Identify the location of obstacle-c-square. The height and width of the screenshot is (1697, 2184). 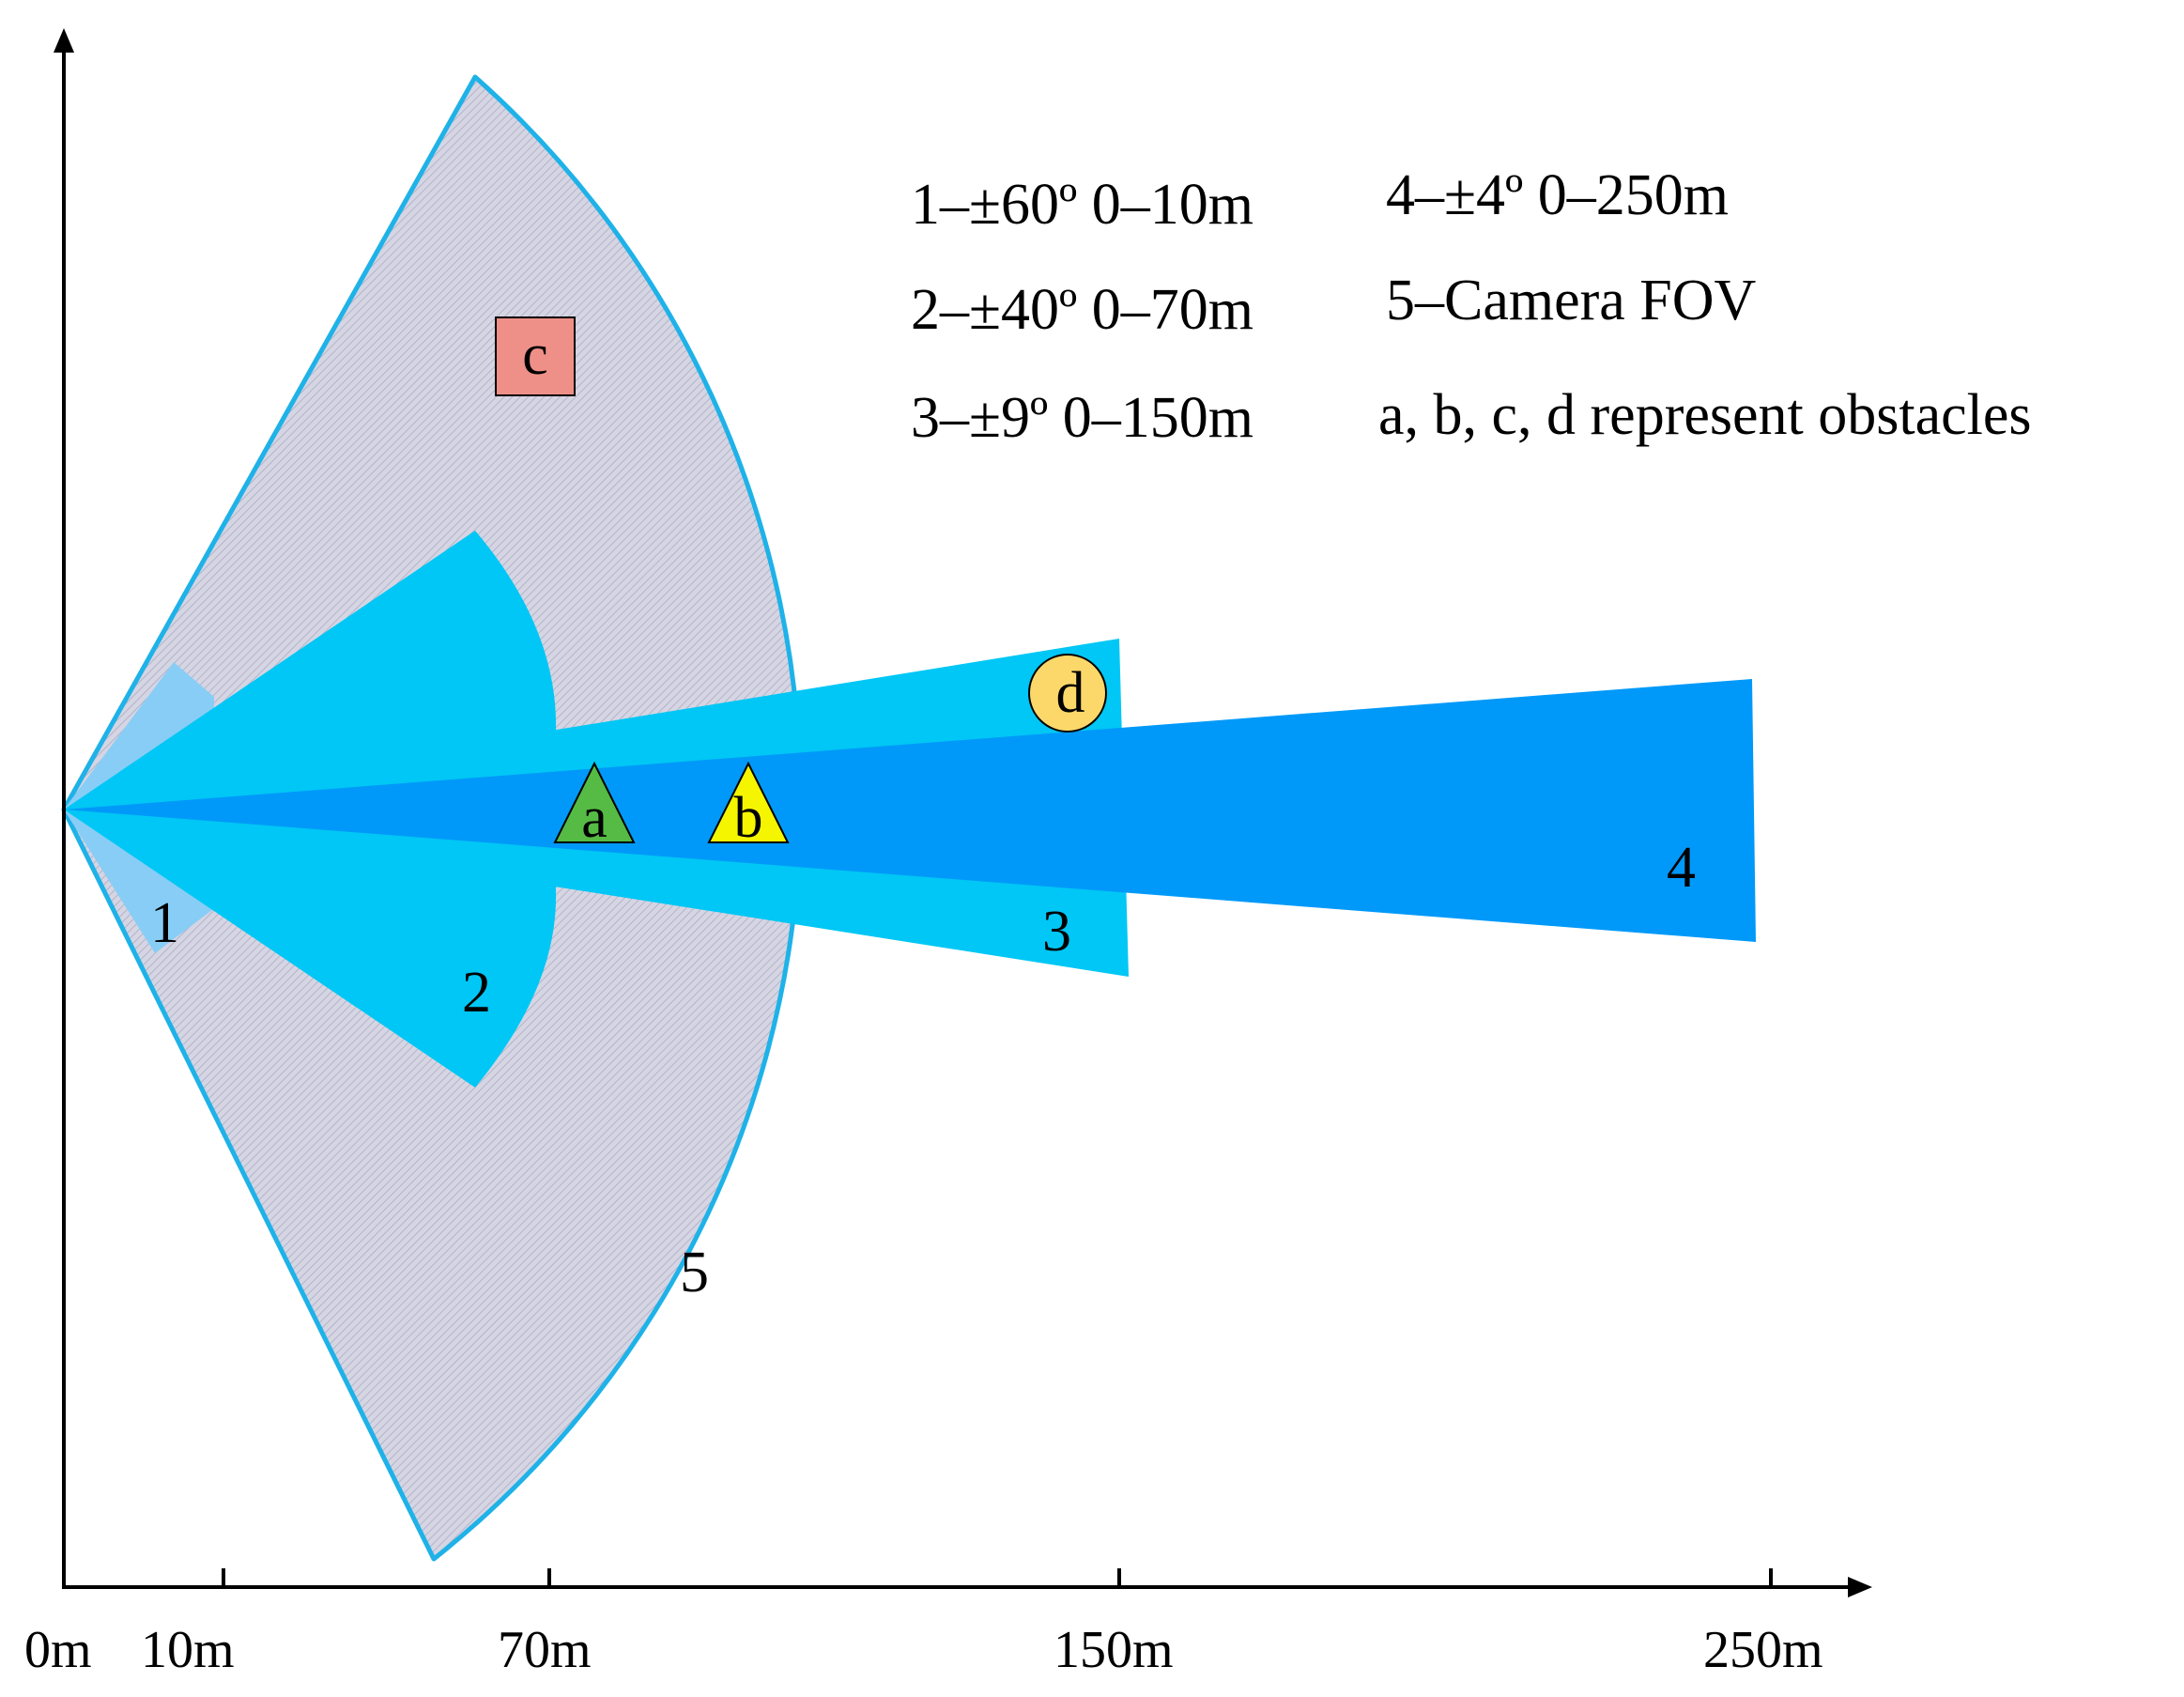
(535, 356).